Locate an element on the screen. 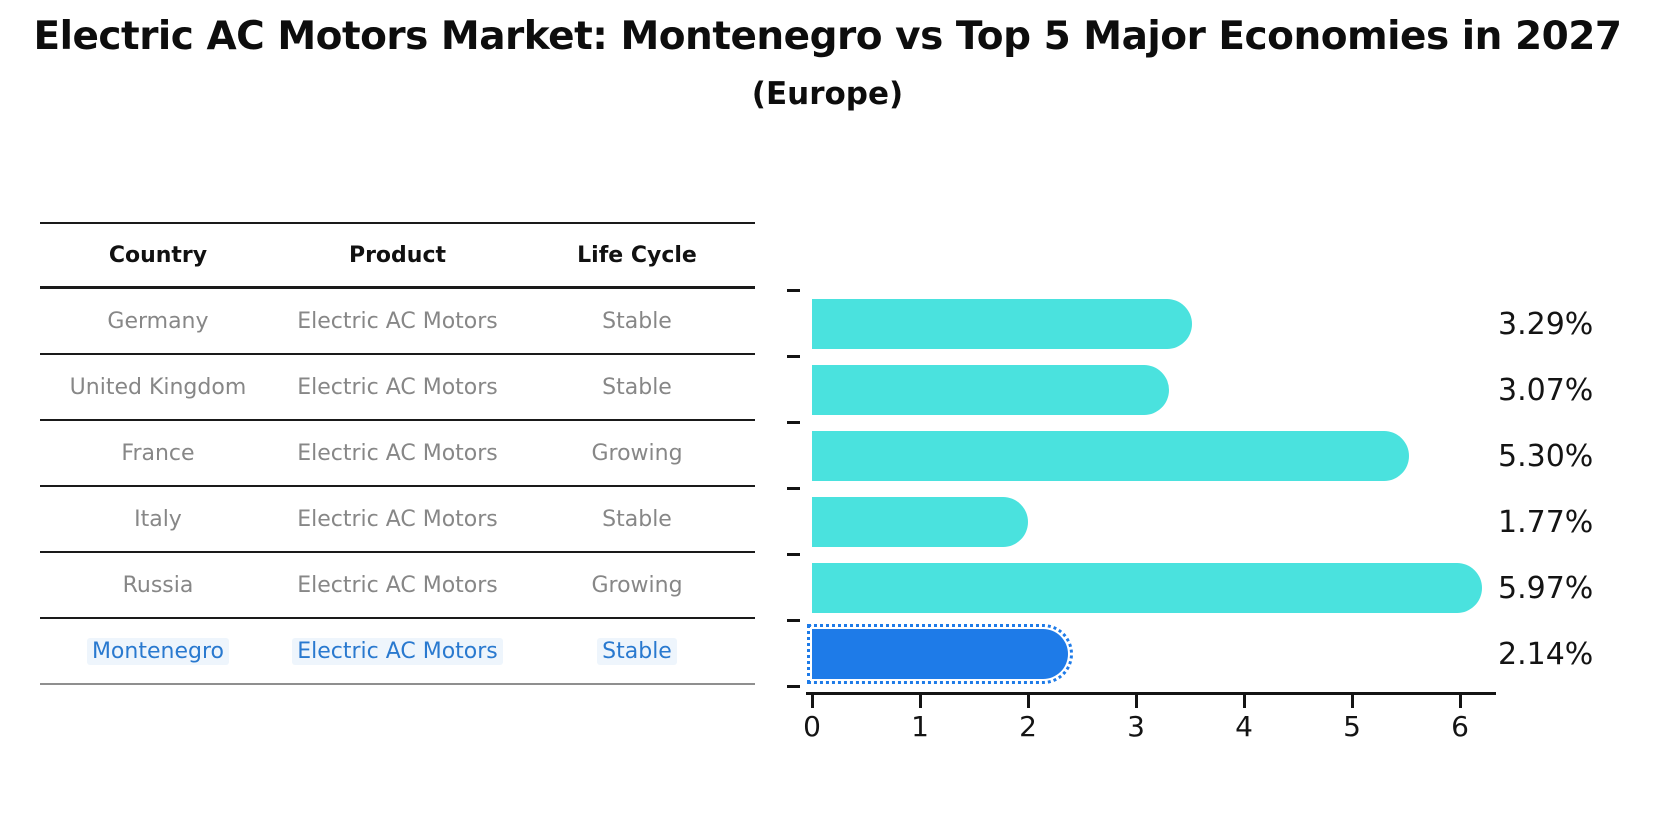 The height and width of the screenshot is (823, 1655). header-life-cycle: Life Cycle is located at coordinates (637, 255).